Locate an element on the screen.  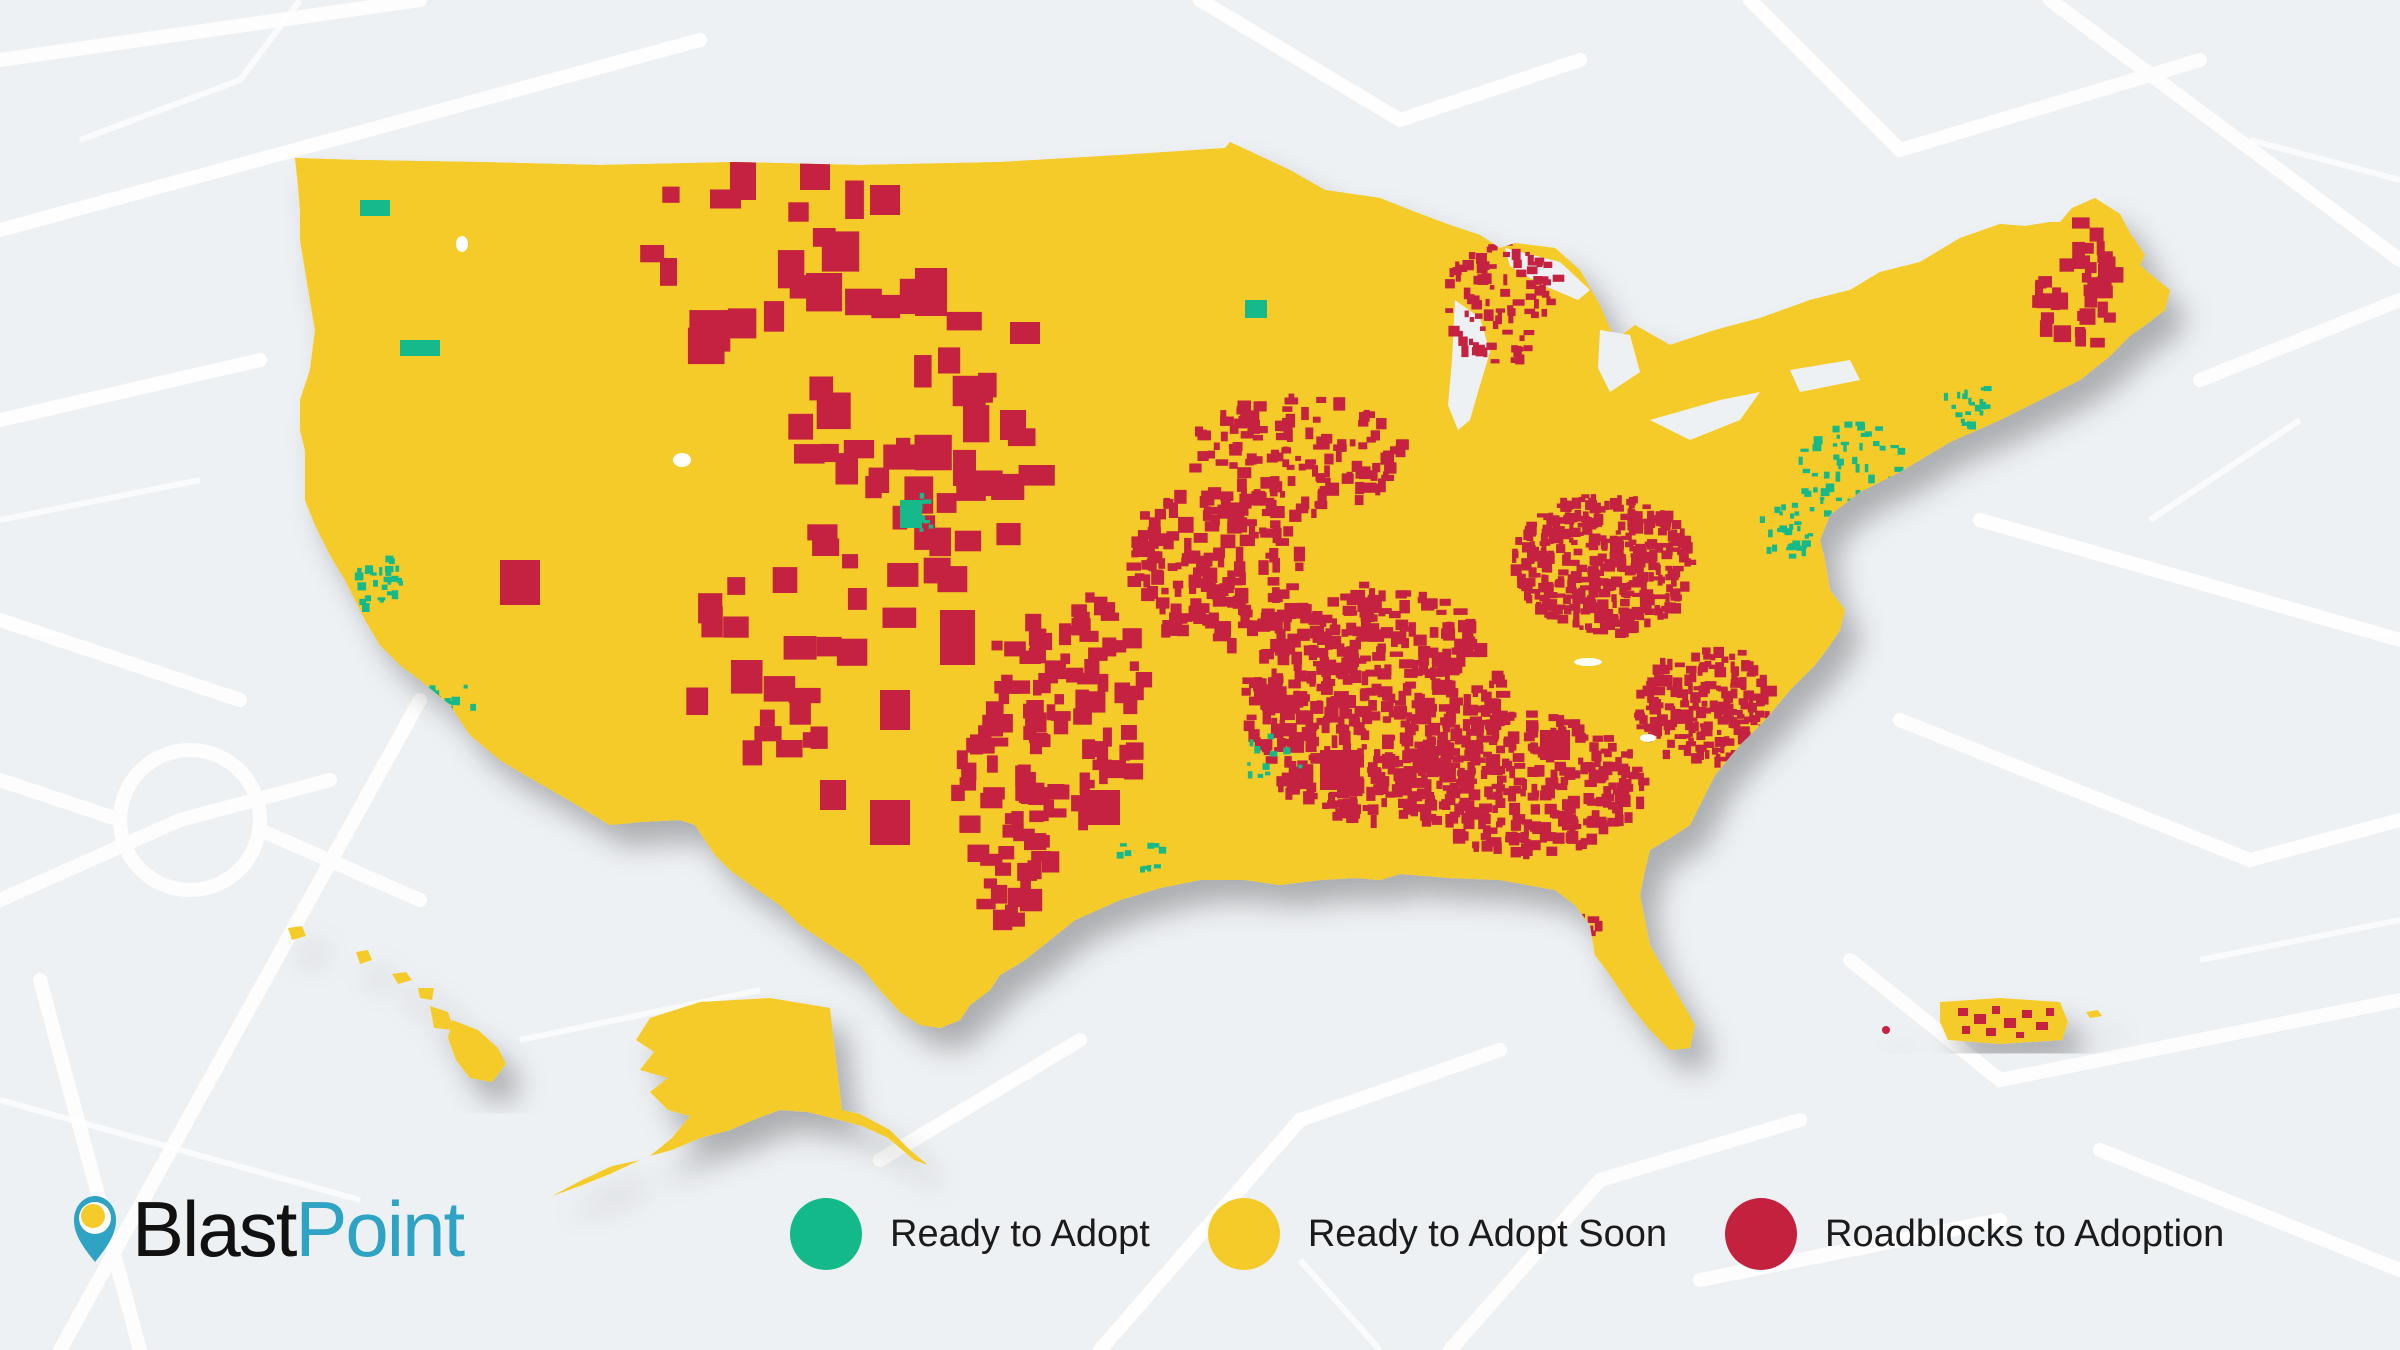
legend-item-roadblocks-to-adoption: Roadblocks to Adoption is located at coordinates (1974, 1234).